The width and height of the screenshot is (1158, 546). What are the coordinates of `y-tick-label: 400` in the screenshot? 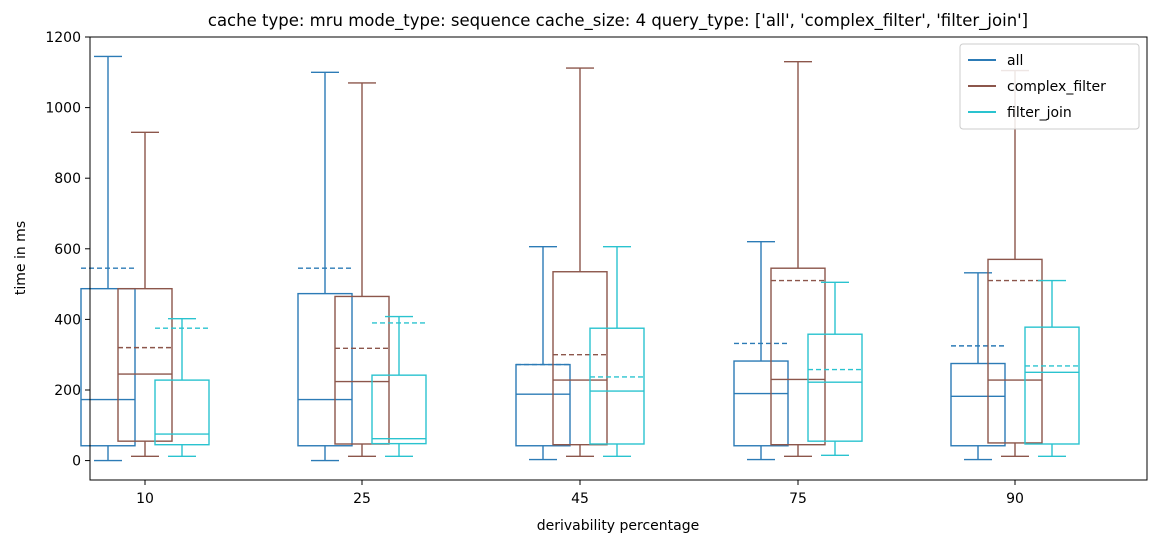 It's located at (67, 320).